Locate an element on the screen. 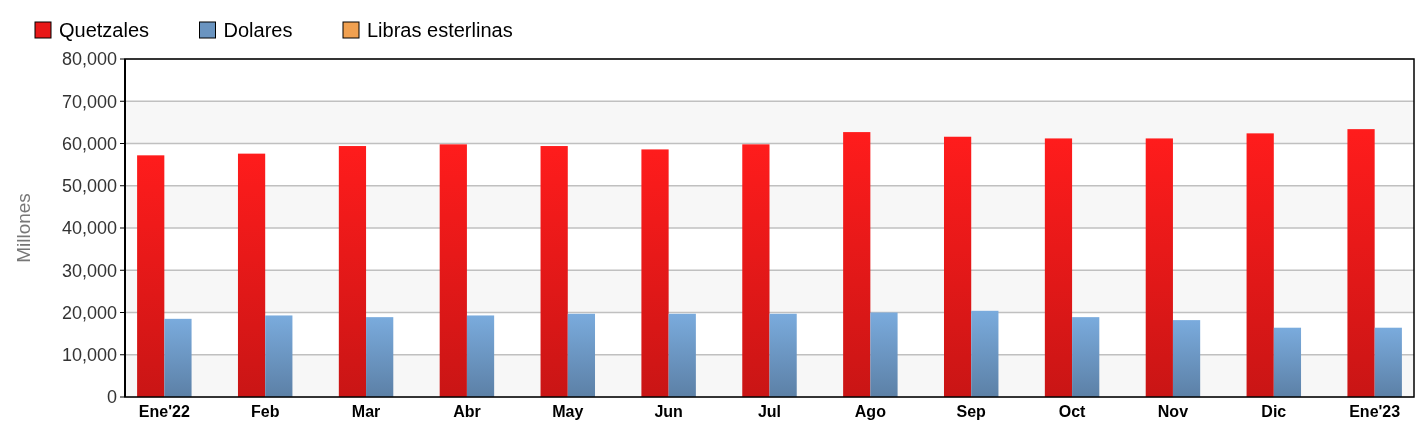  y-tick-label: 80,000 is located at coordinates (89, 59).